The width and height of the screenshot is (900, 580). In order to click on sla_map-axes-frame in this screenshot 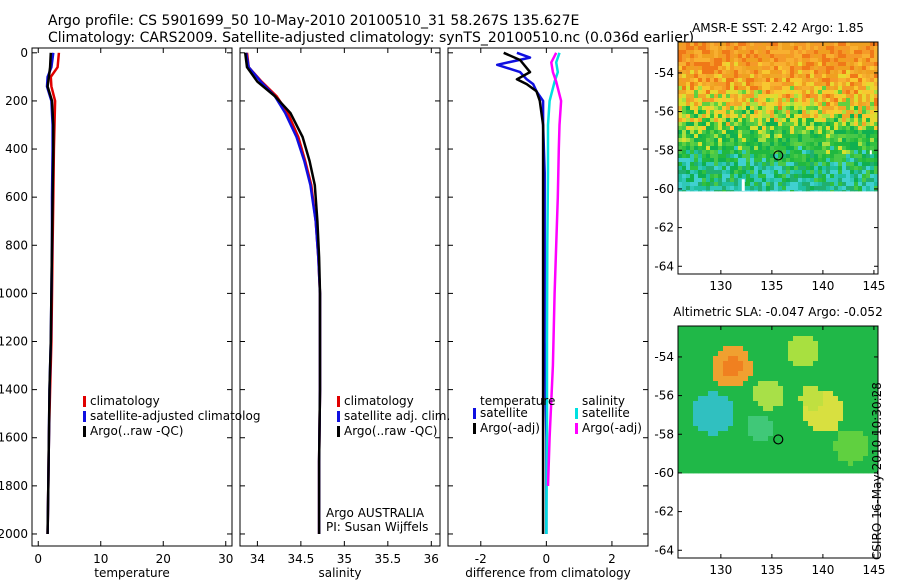, I will do `click(778, 442)`.